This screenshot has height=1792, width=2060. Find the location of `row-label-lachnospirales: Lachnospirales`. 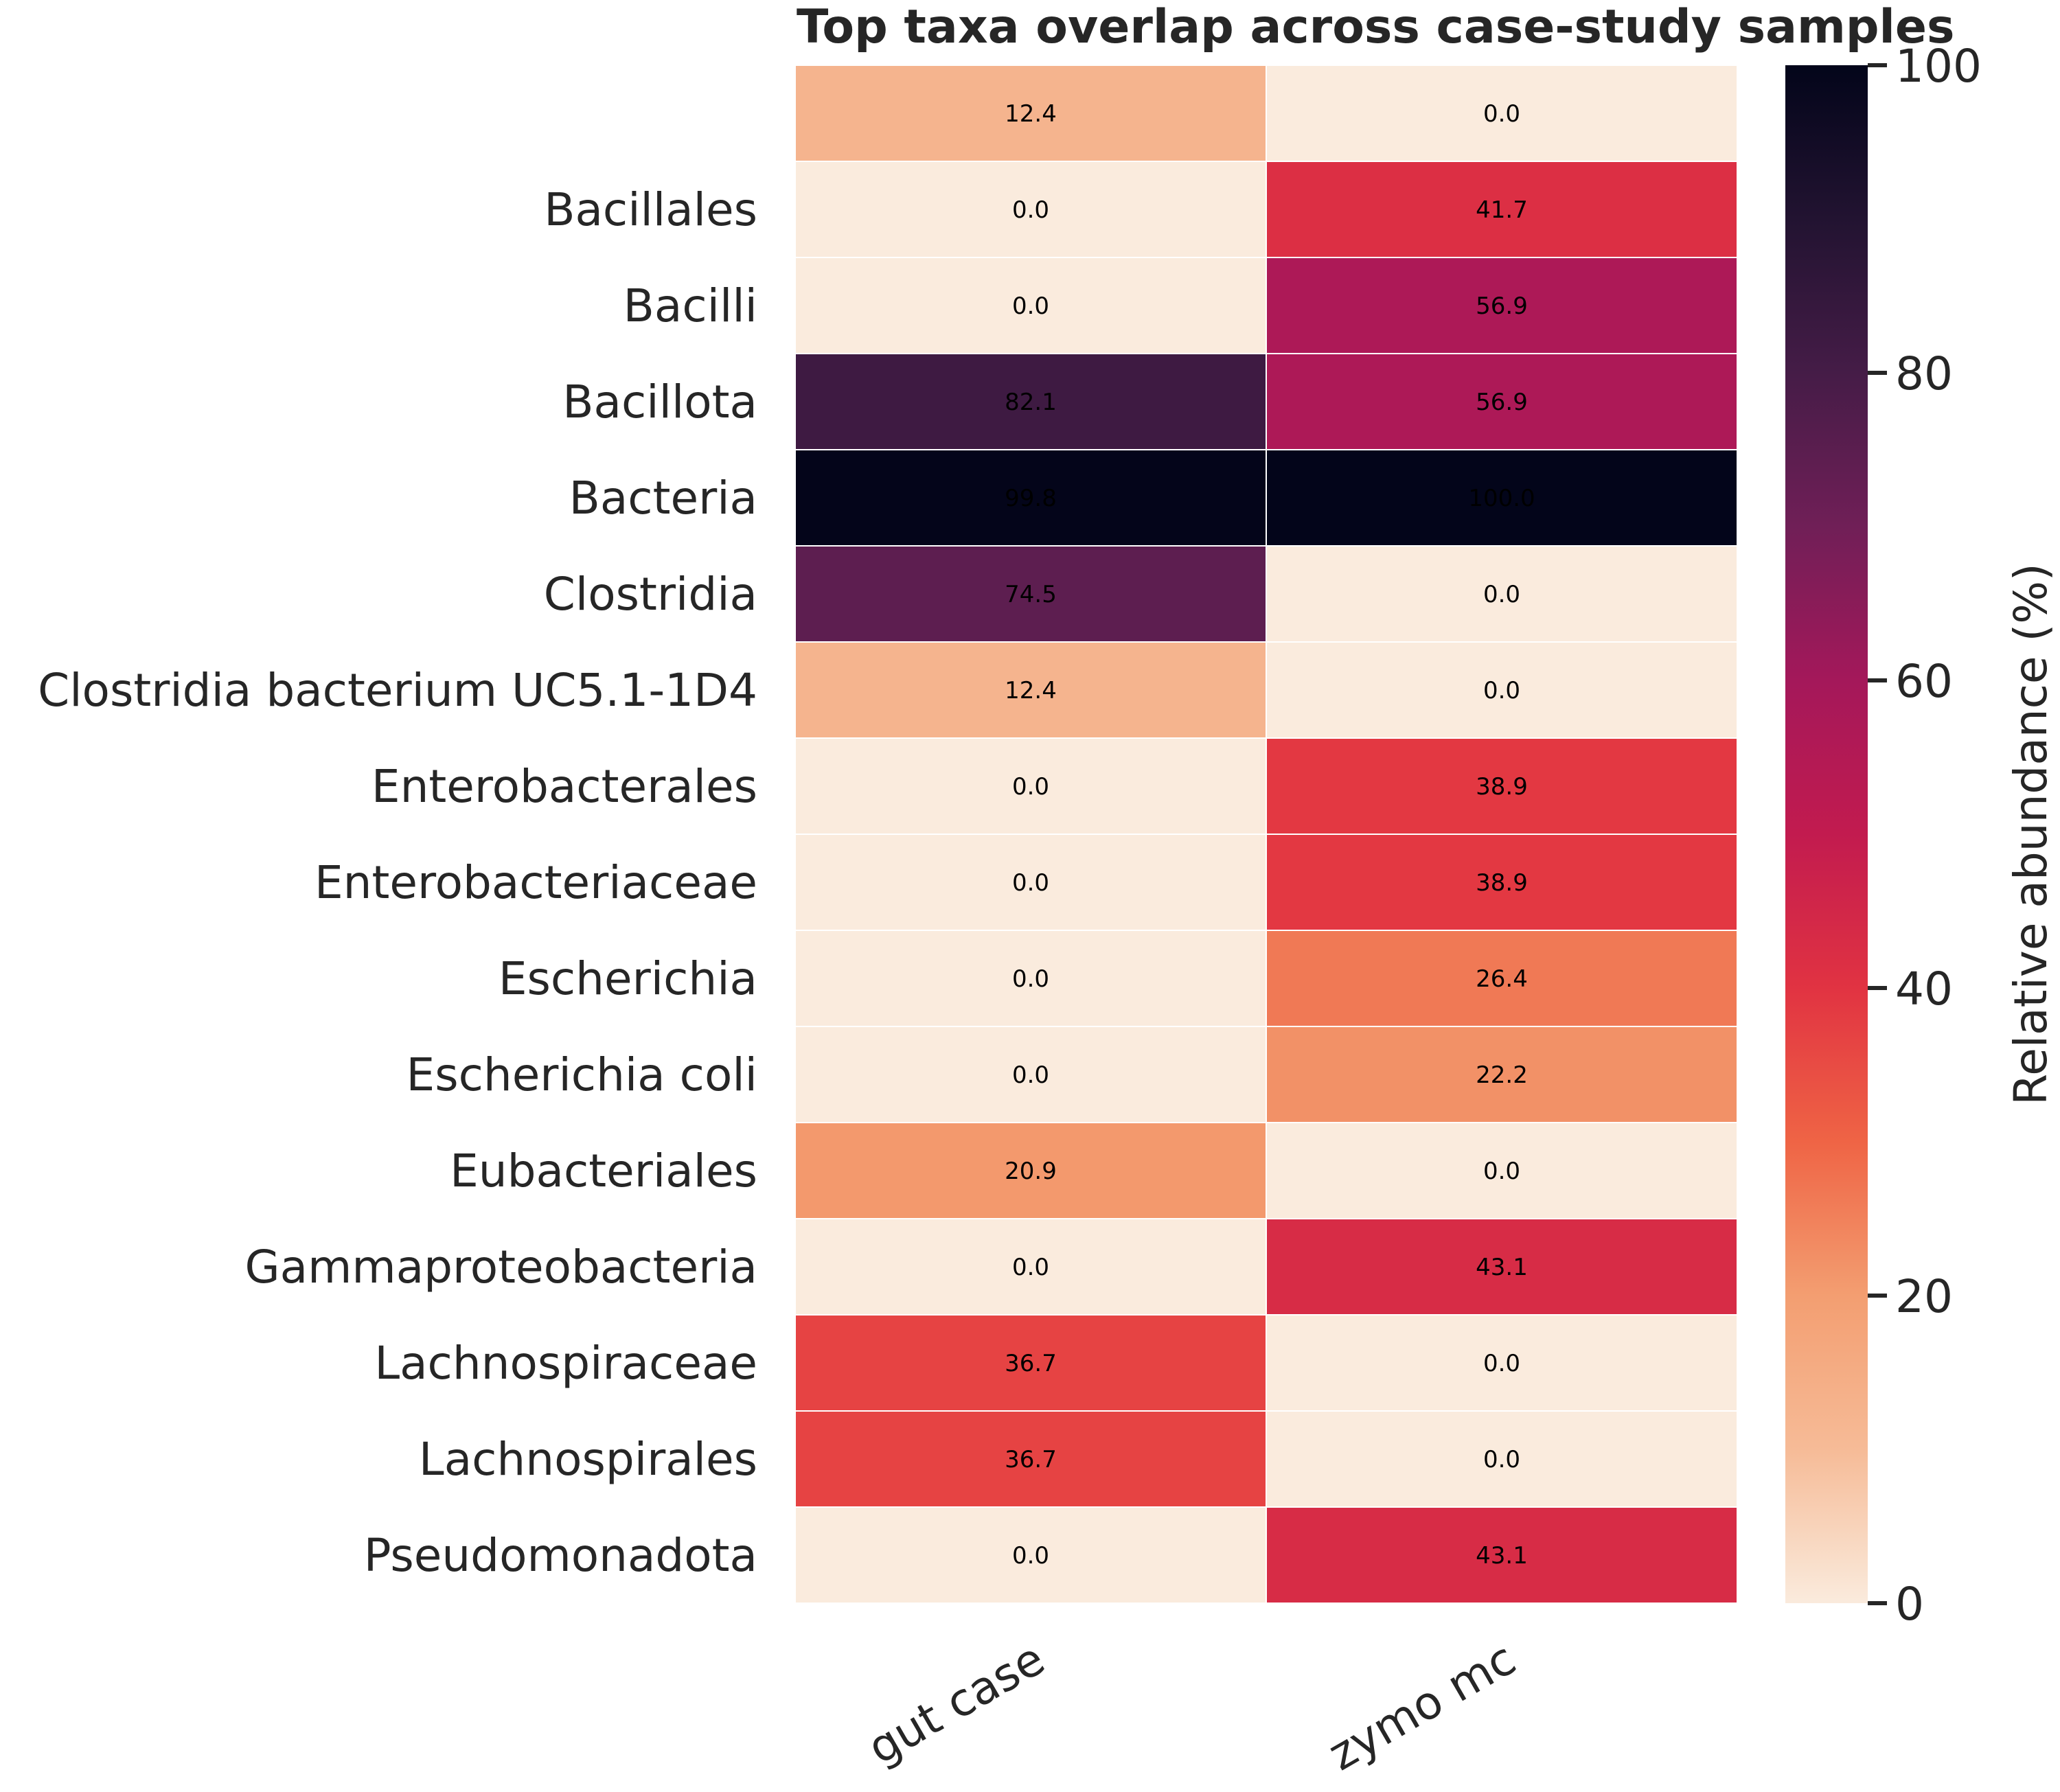

row-label-lachnospirales: Lachnospirales is located at coordinates (588, 1459).